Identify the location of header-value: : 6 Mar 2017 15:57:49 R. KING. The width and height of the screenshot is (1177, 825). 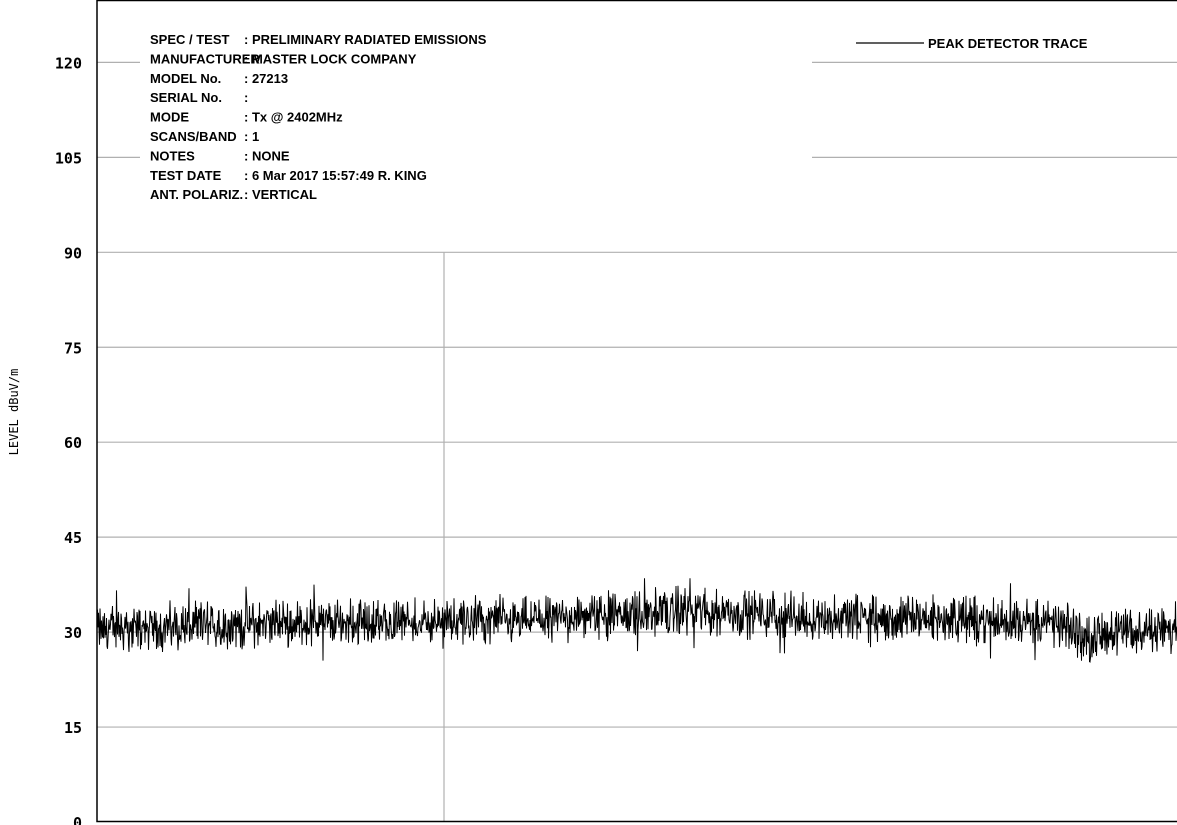
(335, 175).